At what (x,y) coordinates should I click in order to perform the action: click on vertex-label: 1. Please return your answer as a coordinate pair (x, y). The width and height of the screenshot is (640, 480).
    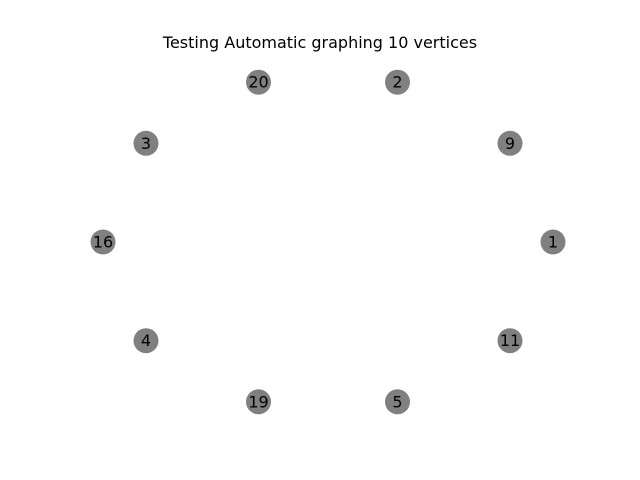
    Looking at the image, I should click on (553, 242).